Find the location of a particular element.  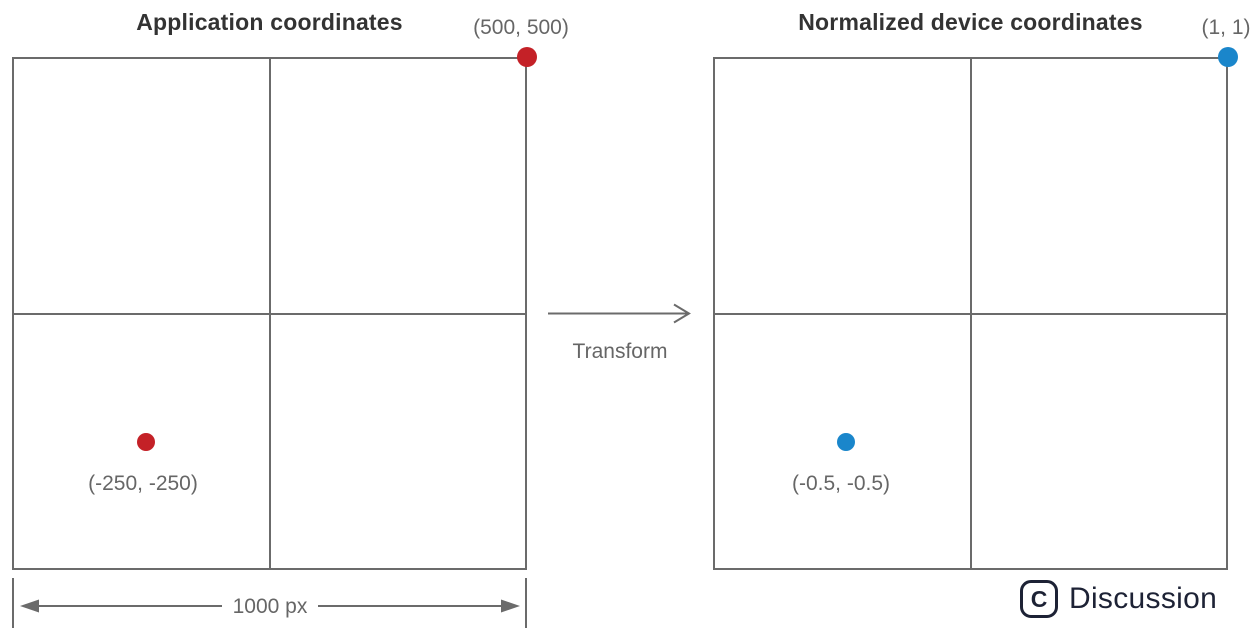

red-corner-point is located at coordinates (527, 57).